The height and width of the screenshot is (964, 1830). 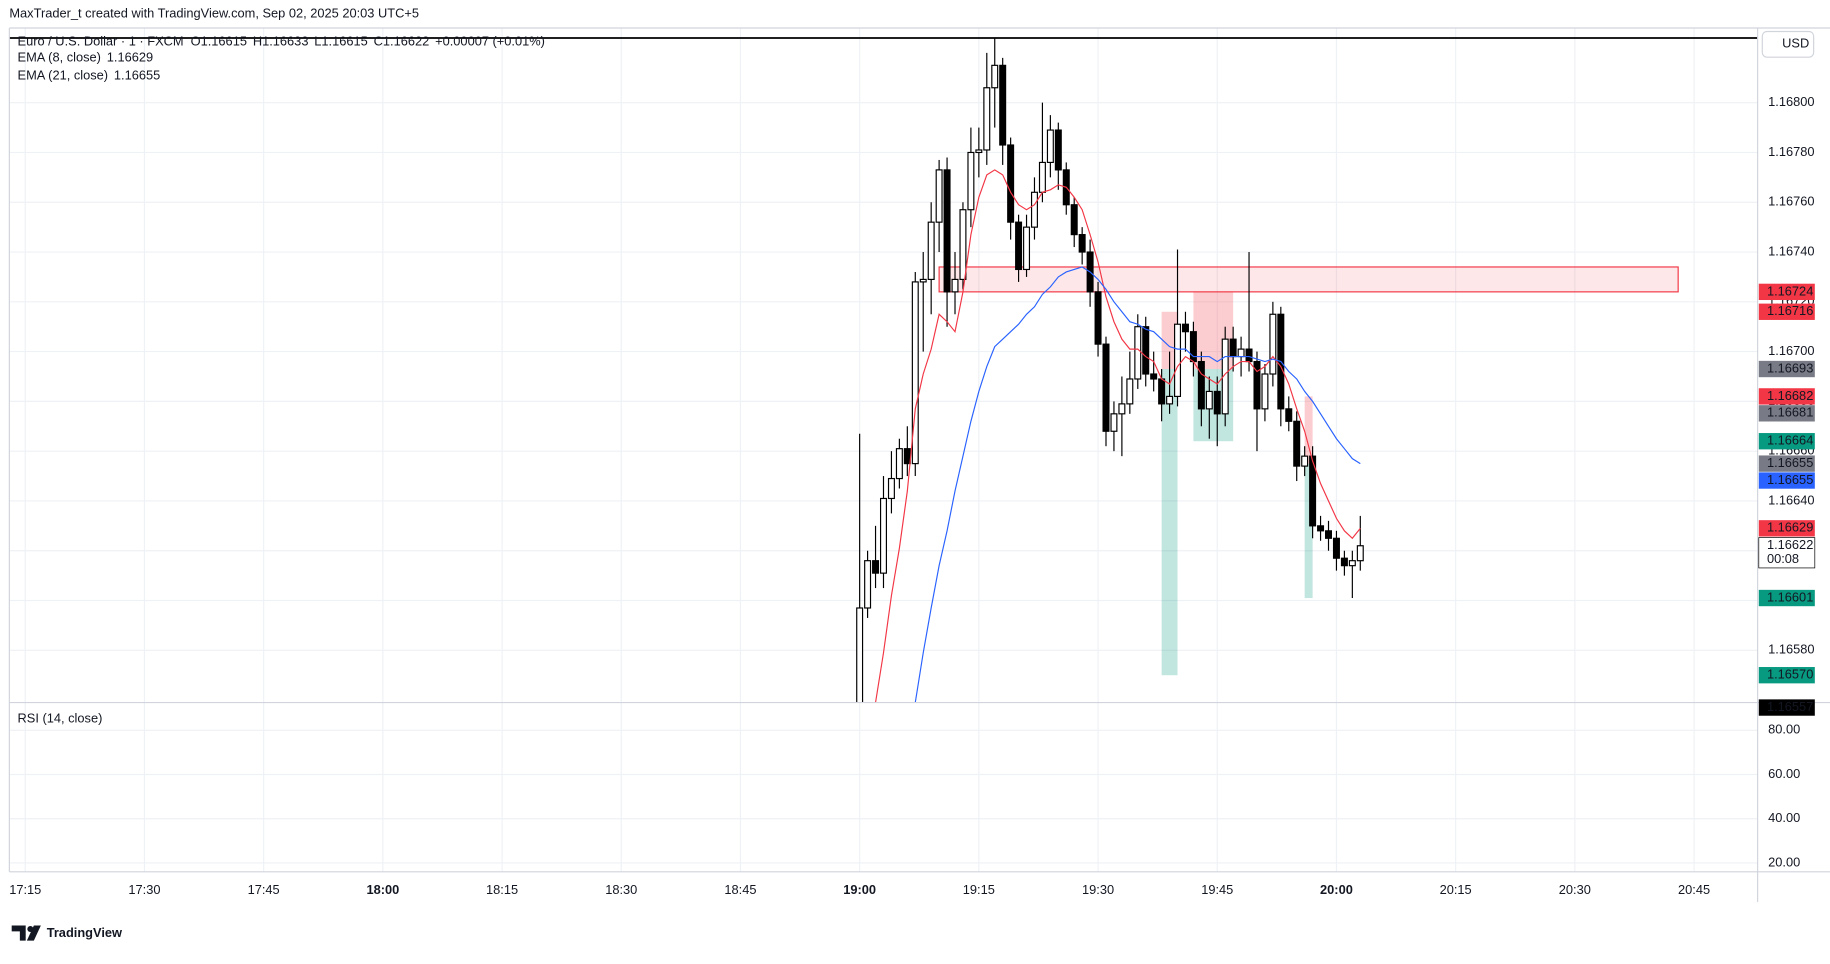 I want to click on y-tick-label: 1.16780, so click(x=1791, y=151).